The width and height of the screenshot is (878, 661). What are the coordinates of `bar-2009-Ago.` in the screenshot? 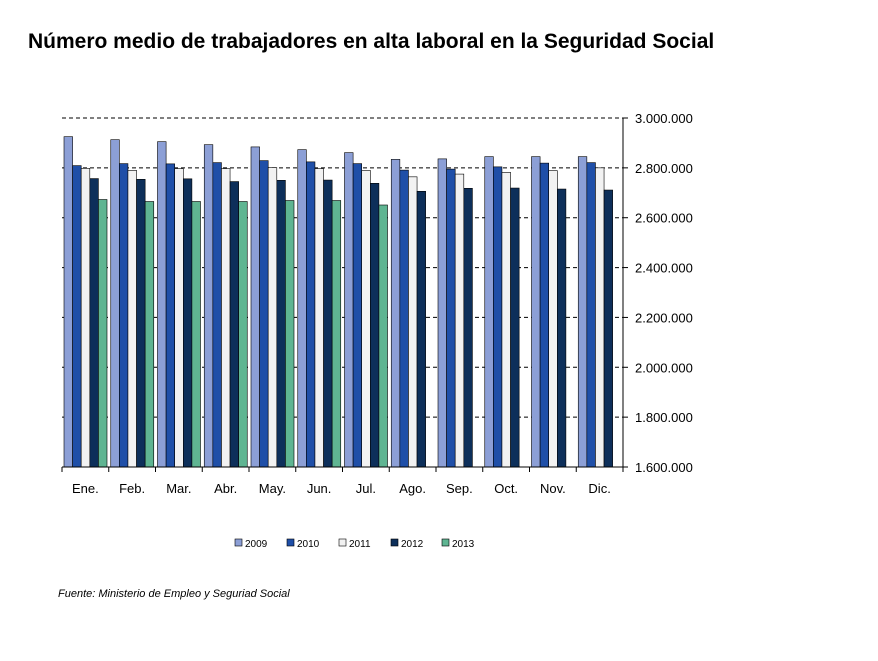 It's located at (395, 313).